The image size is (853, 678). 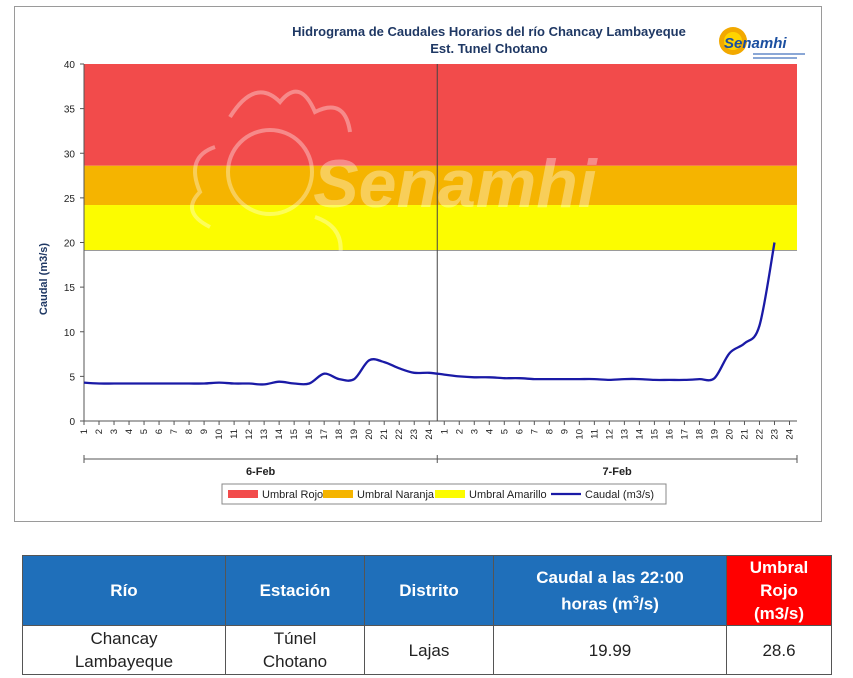 What do you see at coordinates (779, 590) in the screenshot?
I see `header-umbral-rojo: Umbral Rojo (m3/s)` at bounding box center [779, 590].